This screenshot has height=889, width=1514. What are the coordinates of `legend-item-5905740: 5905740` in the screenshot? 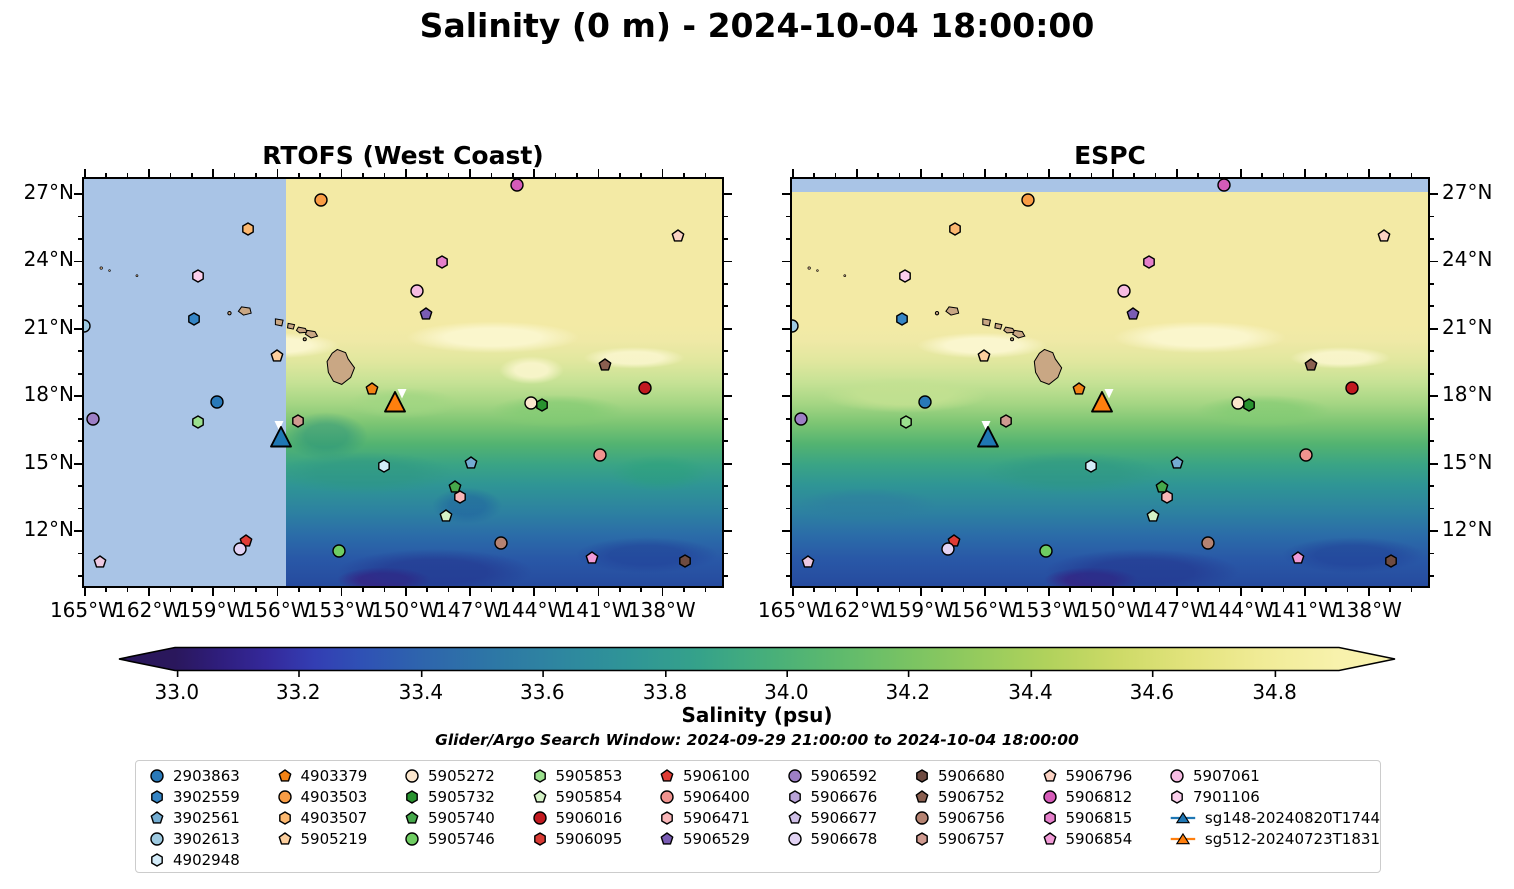 It's located at (469, 818).